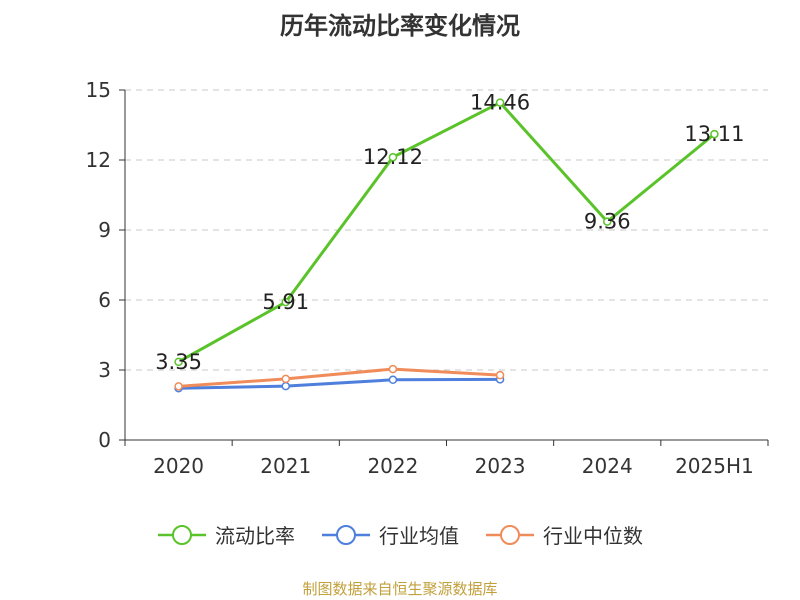  I want to click on data-label: 12.12, so click(393, 157).